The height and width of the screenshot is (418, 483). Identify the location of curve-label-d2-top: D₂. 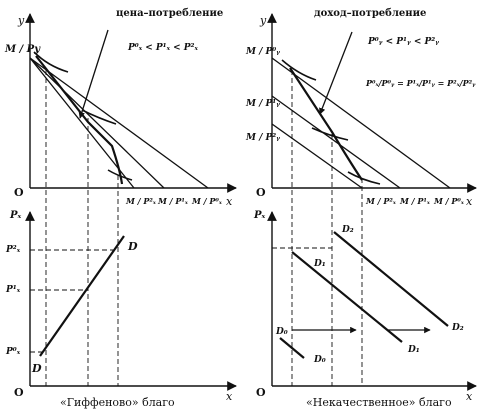
(347, 230).